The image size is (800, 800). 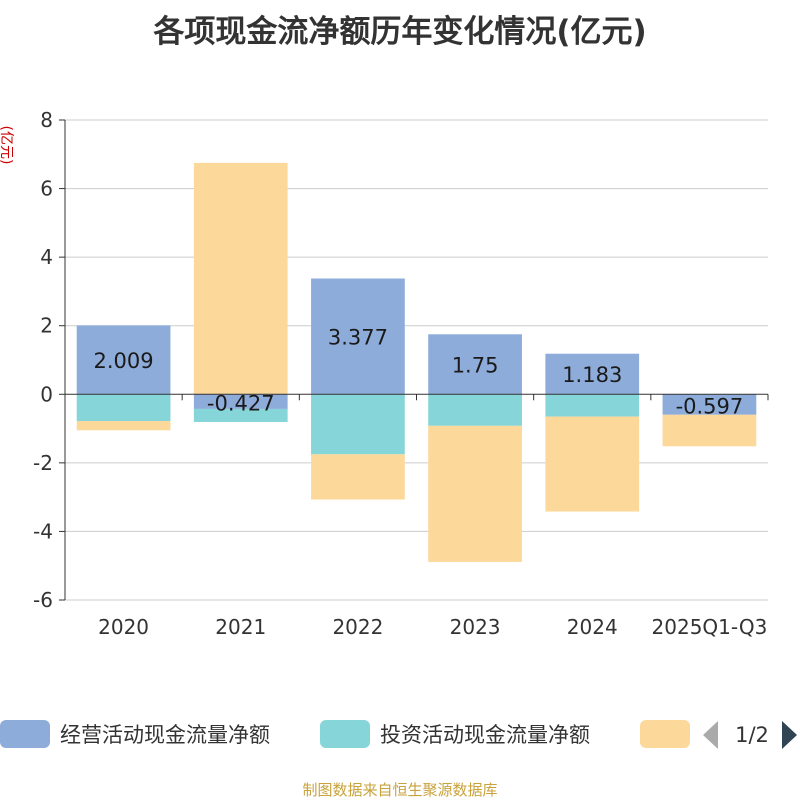 What do you see at coordinates (46, 189) in the screenshot?
I see `y-tick-label: 6` at bounding box center [46, 189].